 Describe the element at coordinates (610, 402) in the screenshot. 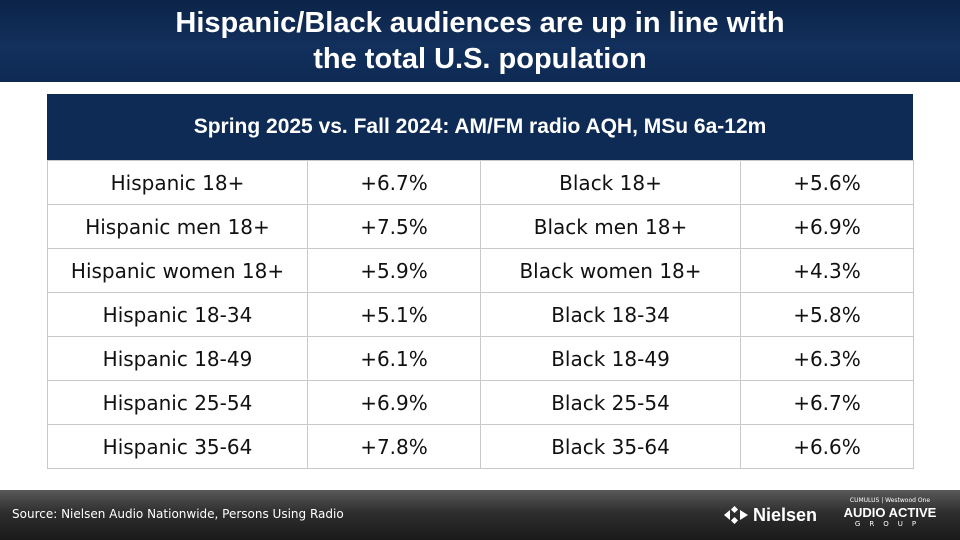

I see `black-label-cell: Black 25-54` at that location.